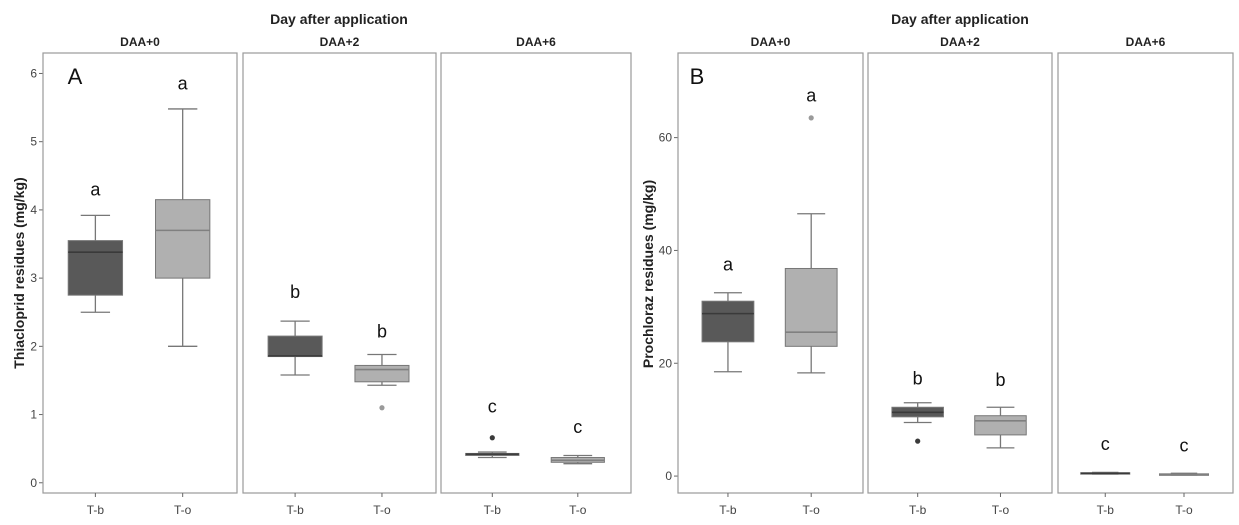 The image size is (1239, 525). Describe the element at coordinates (33, 210) in the screenshot. I see `y-tick-label: 4` at that location.